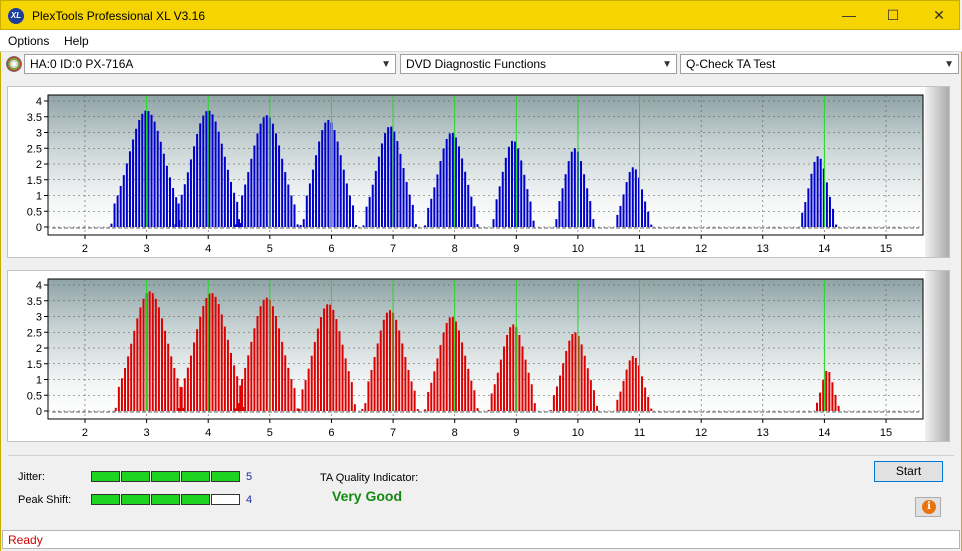 The image size is (962, 551). What do you see at coordinates (824, 433) in the screenshot?
I see `x-tick-label: 14` at bounding box center [824, 433].